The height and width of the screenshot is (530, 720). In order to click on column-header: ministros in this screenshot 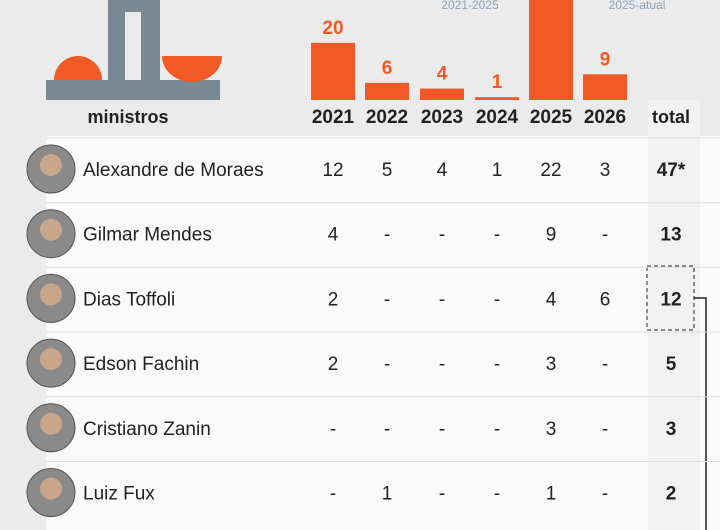, I will do `click(127, 117)`.